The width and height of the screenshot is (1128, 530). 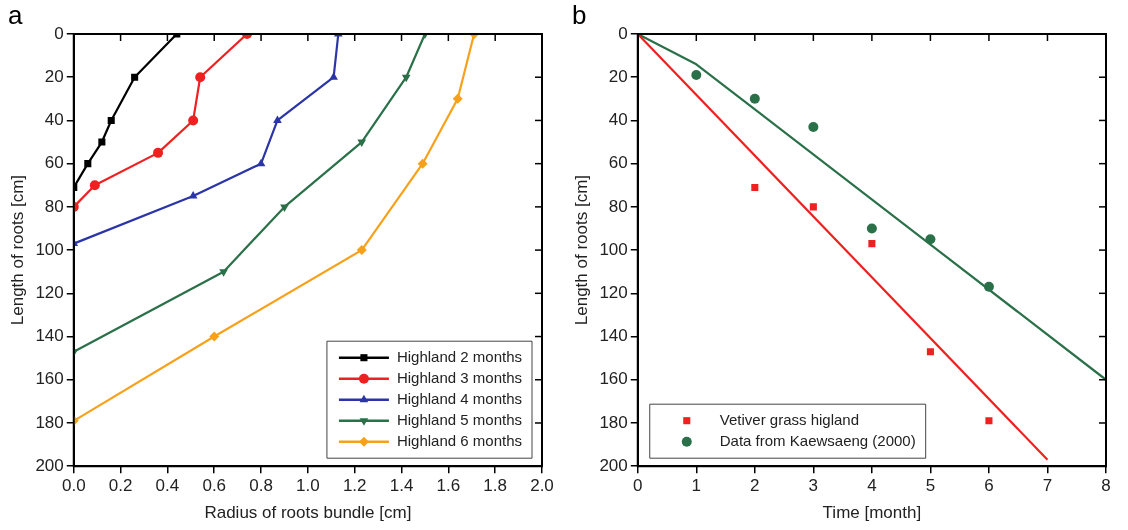 What do you see at coordinates (696, 486) in the screenshot?
I see `x-tick-label: 1` at bounding box center [696, 486].